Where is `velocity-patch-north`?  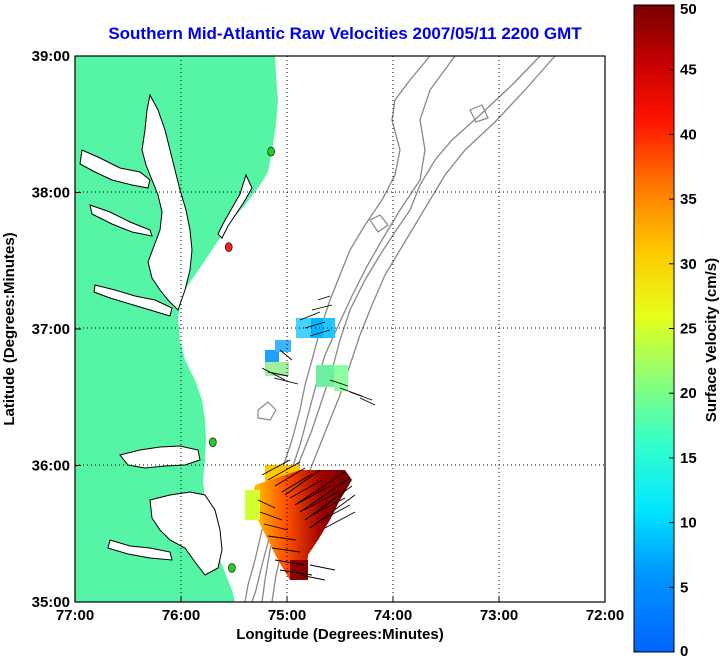
velocity-patch-north is located at coordinates (329, 328).